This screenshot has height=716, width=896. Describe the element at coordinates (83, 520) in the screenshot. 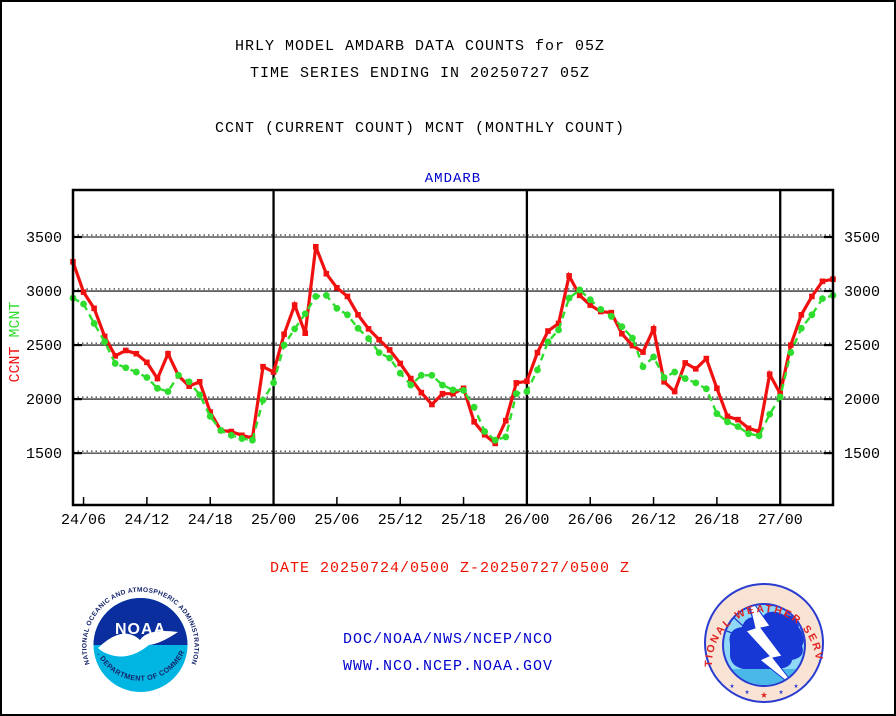

I see `x-tick-label: 24/06` at that location.